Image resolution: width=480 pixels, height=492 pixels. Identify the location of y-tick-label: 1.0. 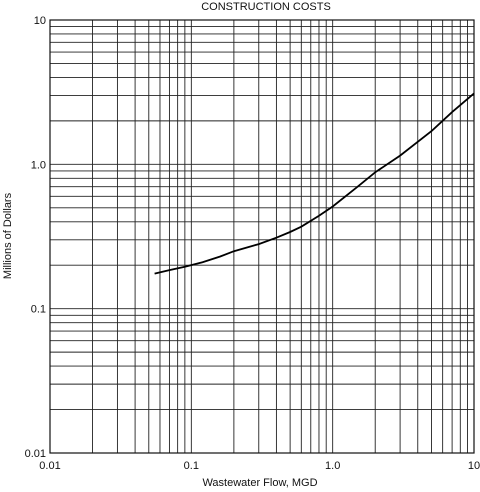
(38, 165).